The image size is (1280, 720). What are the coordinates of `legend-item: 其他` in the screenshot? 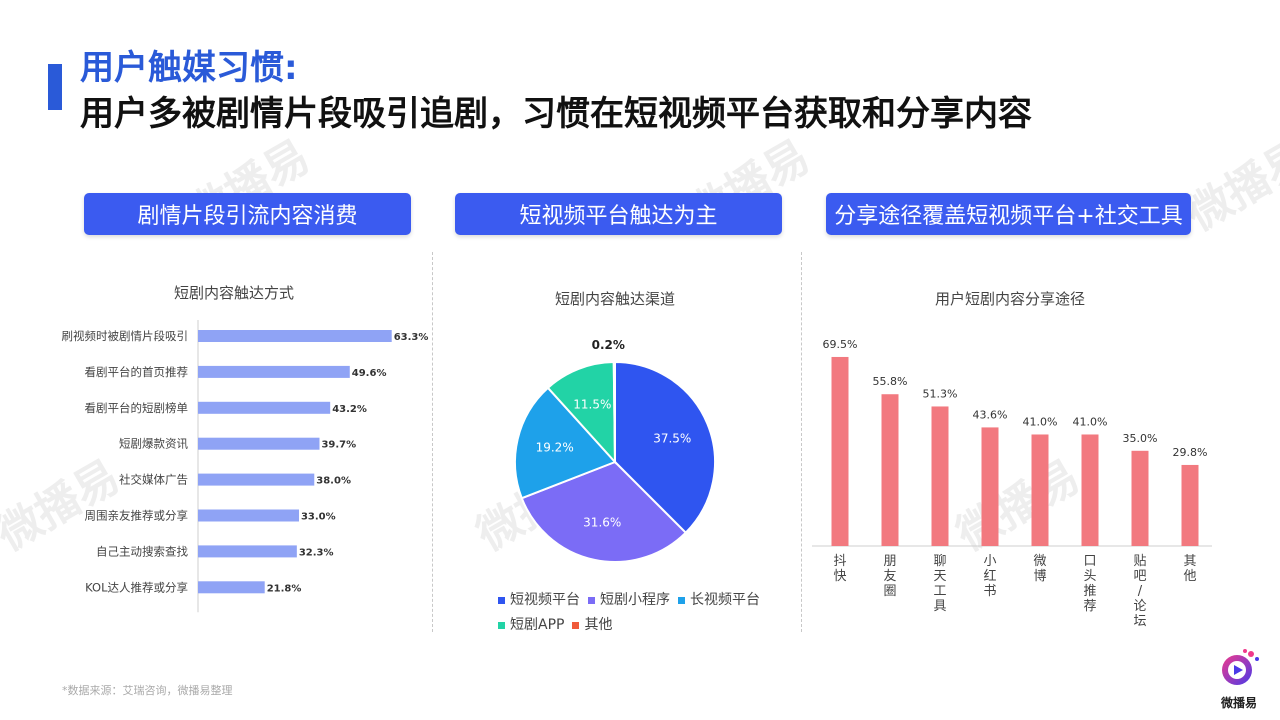 It's located at (592, 625).